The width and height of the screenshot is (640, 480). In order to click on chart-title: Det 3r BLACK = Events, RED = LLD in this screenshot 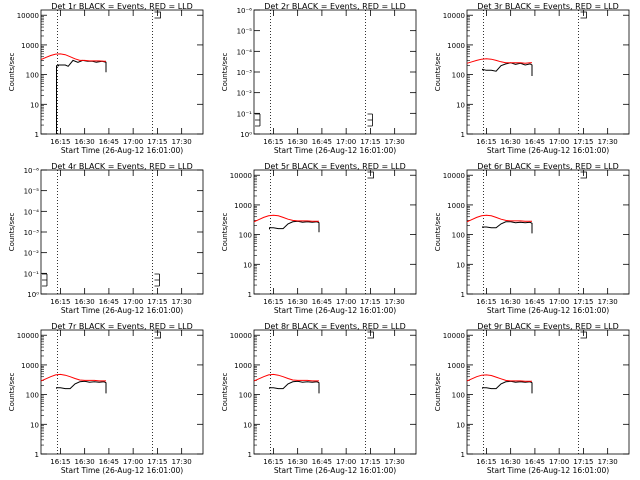, I will do `click(548, 6)`.